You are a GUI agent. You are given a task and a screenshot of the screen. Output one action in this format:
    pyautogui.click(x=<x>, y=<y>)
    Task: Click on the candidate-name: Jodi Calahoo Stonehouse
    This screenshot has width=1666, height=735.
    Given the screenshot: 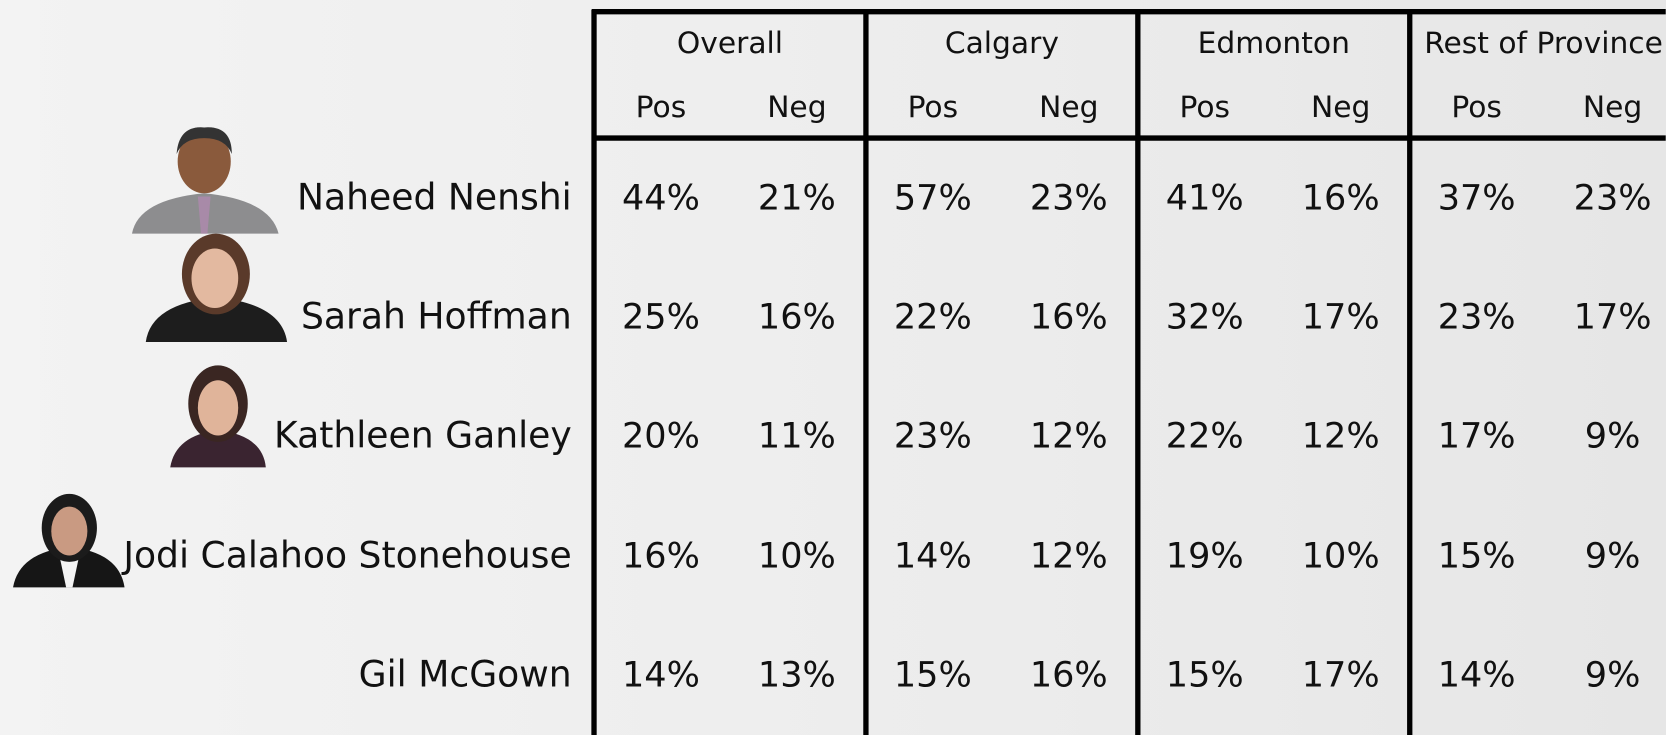 What is the action you would take?
    pyautogui.click(x=346, y=555)
    